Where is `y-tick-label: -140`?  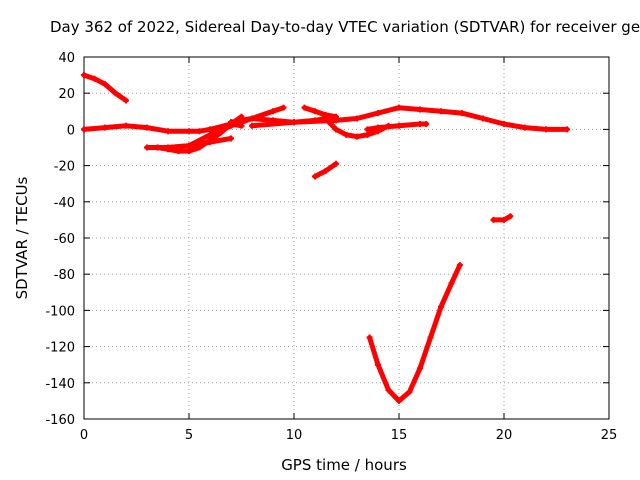 y-tick-label: -140 is located at coordinates (60, 384).